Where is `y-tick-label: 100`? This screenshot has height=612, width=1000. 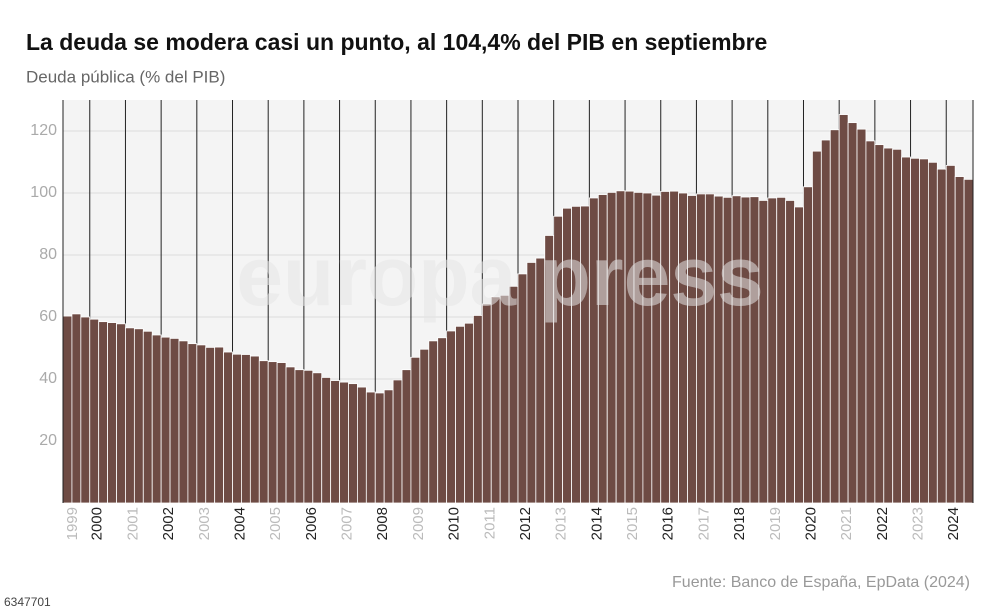
y-tick-label: 100 is located at coordinates (43, 192).